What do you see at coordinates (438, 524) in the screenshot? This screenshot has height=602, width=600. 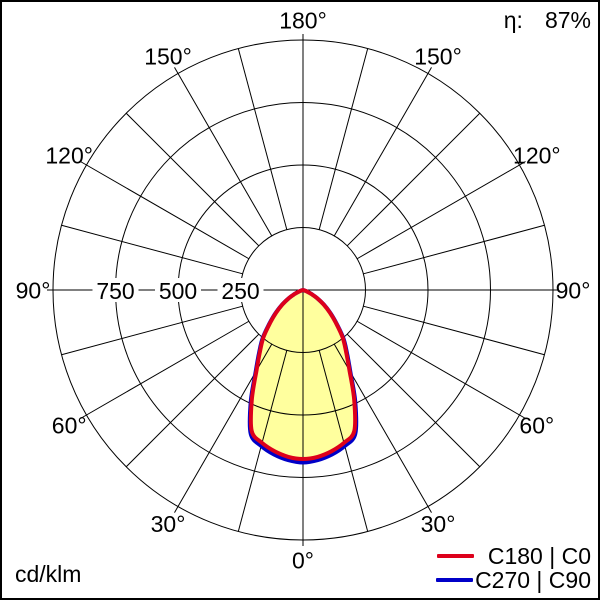 I see `angle-label-30-right: 30°` at bounding box center [438, 524].